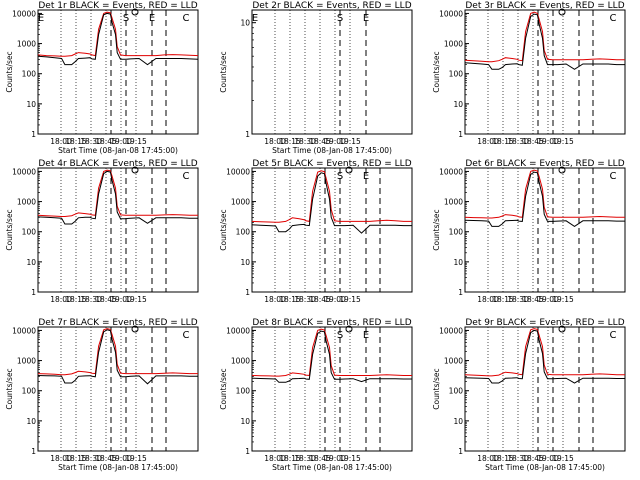  What do you see at coordinates (331, 164) in the screenshot?
I see `chart-title: Det 5r BLACK = Events, RED = LLD` at bounding box center [331, 164].